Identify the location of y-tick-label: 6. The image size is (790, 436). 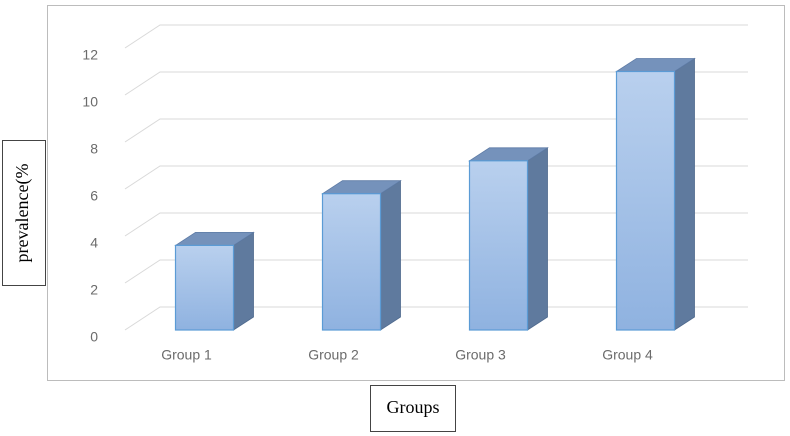
(94, 196).